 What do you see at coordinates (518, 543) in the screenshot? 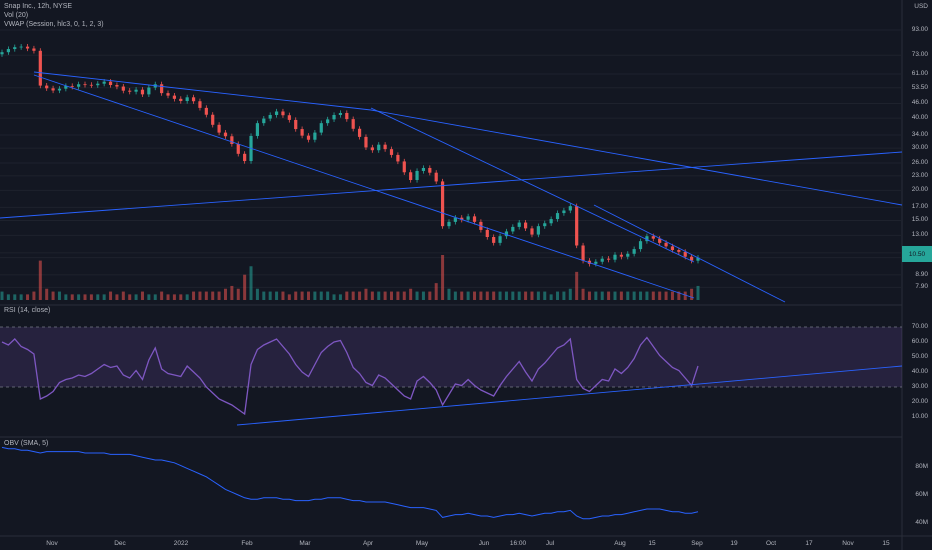
I see `time-tick-label: 16:00` at bounding box center [518, 543].